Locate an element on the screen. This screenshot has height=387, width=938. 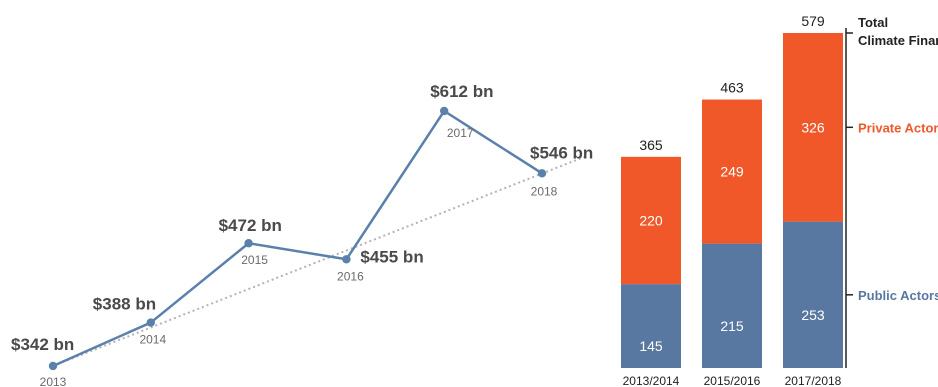
category-label-2013/2014: 2013/2014 is located at coordinates (651, 380).